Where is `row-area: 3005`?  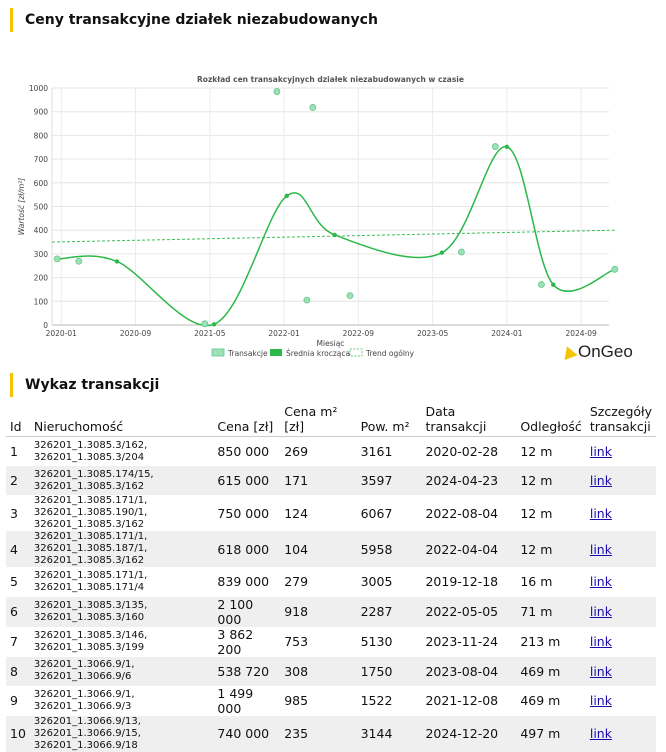 row-area: 3005 is located at coordinates (389, 582).